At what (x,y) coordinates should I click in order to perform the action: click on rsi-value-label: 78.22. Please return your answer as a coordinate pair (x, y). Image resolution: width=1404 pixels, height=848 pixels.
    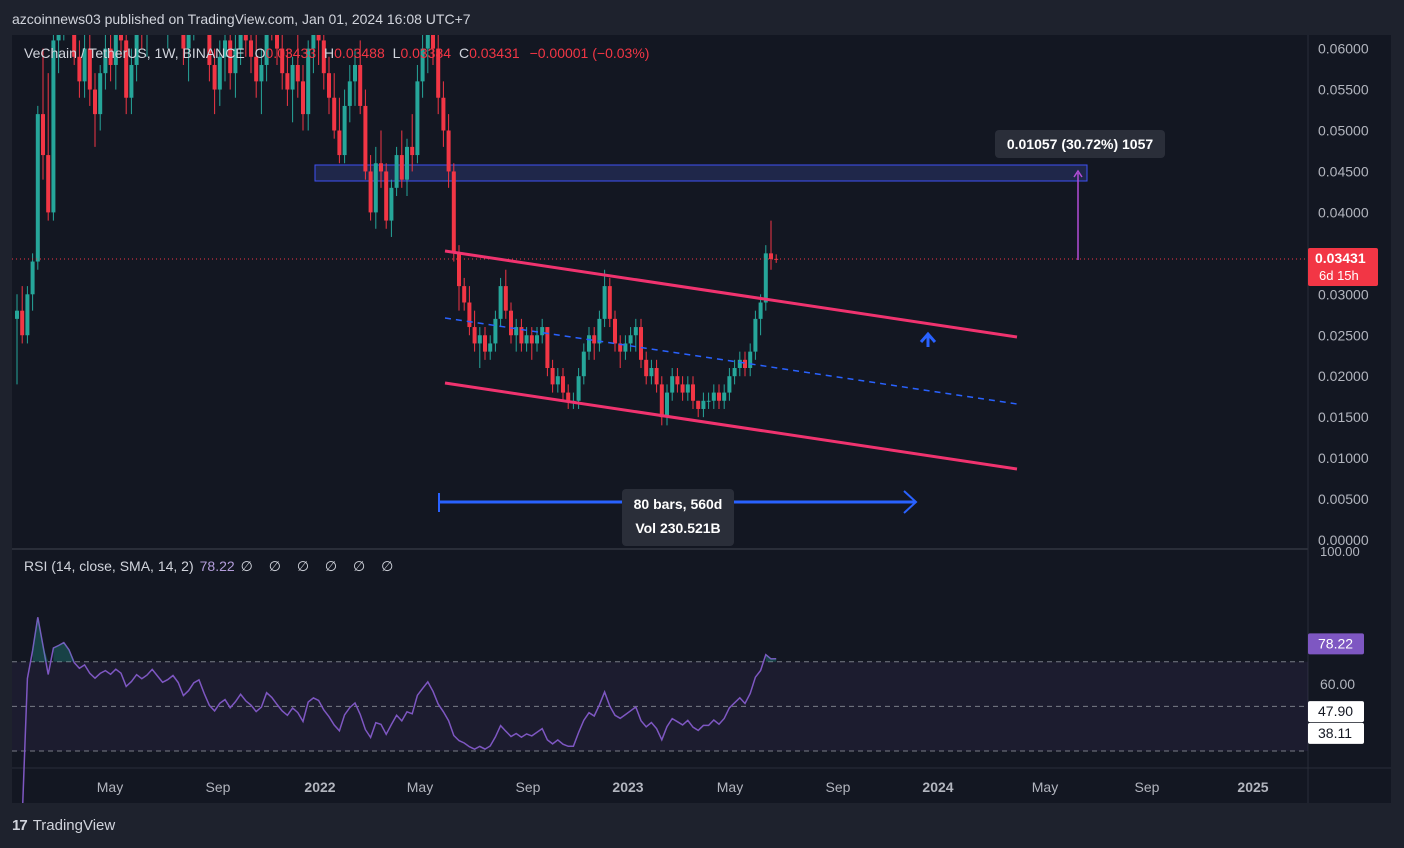
    Looking at the image, I should click on (1335, 643).